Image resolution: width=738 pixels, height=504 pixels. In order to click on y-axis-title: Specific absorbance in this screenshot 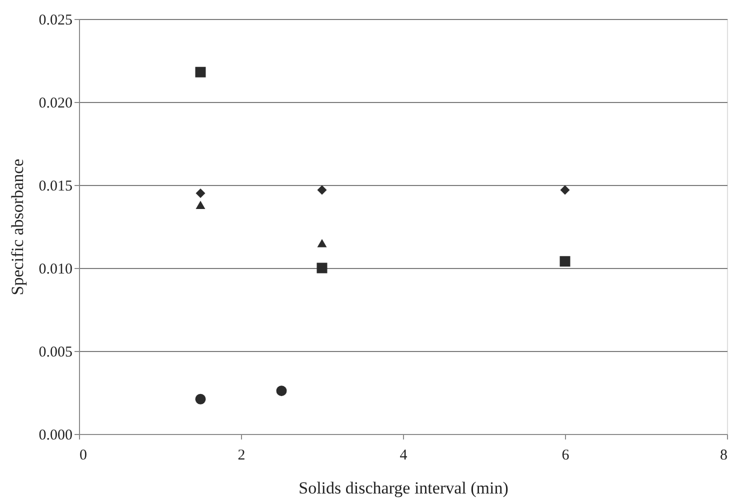, I will do `click(17, 227)`.